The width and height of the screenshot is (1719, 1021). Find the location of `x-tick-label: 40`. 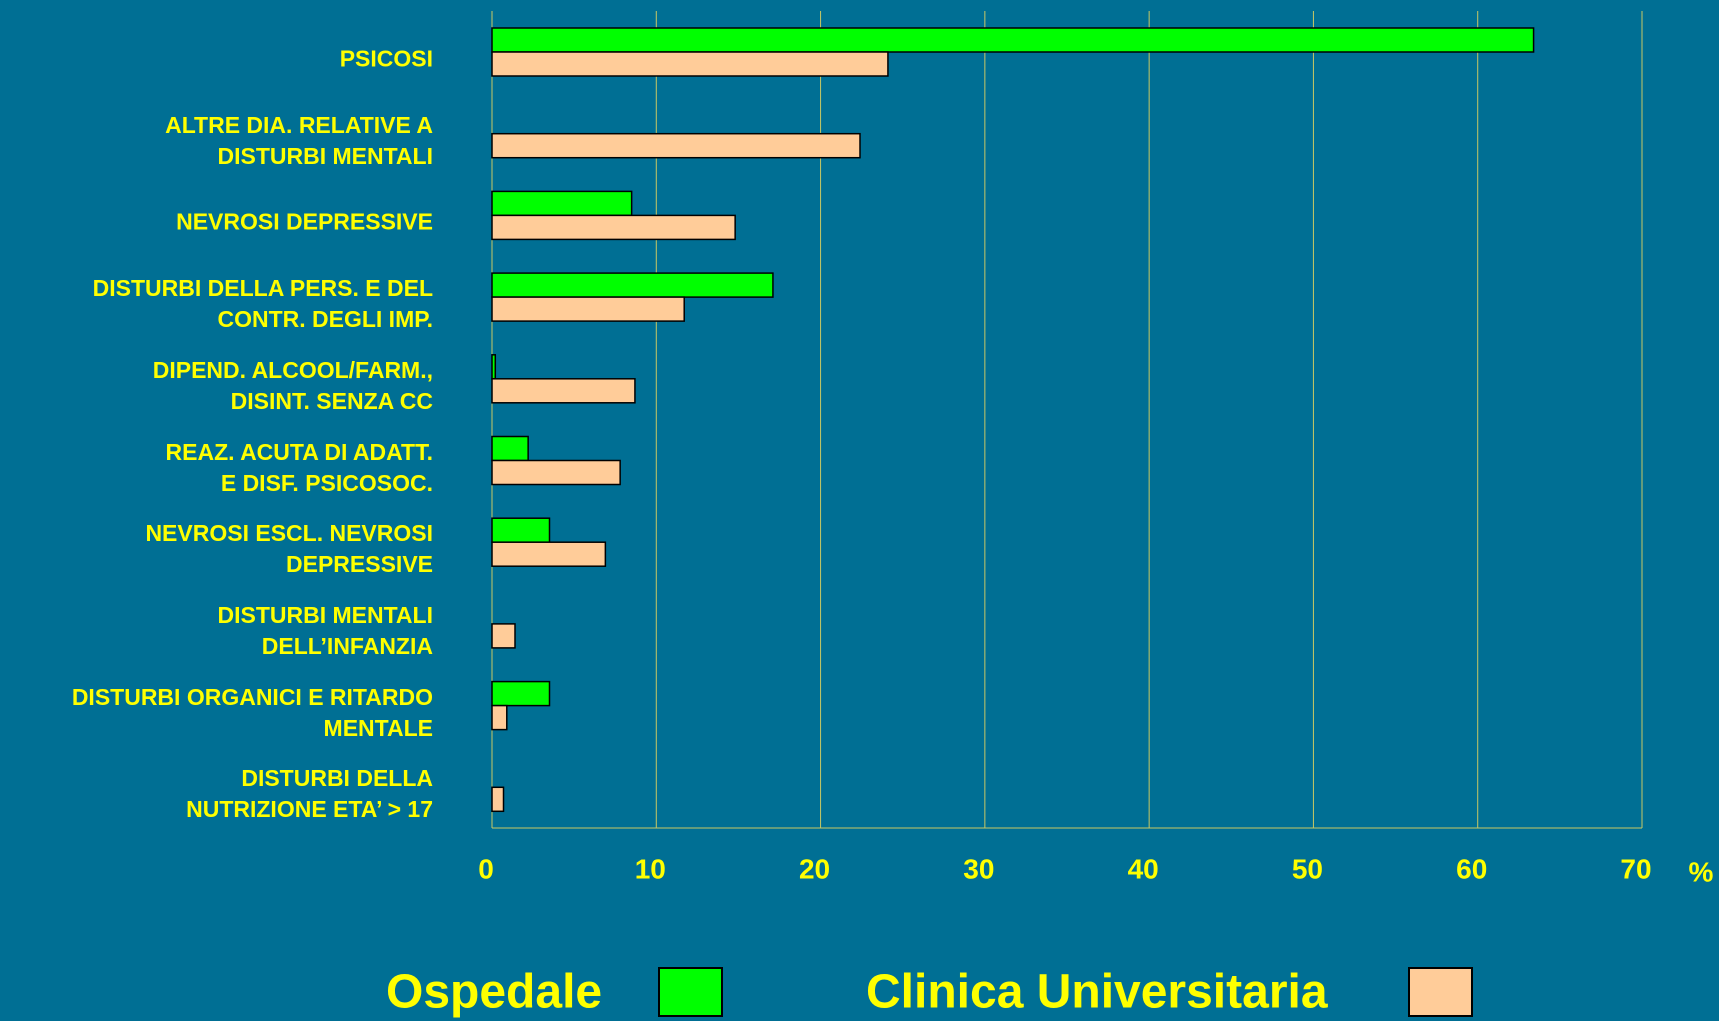

x-tick-label: 40 is located at coordinates (1143, 868).